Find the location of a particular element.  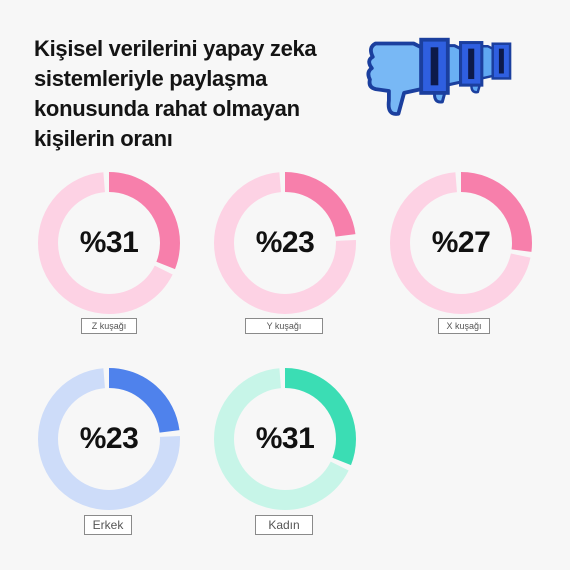

donut-erkek: %23 is located at coordinates (109, 439).